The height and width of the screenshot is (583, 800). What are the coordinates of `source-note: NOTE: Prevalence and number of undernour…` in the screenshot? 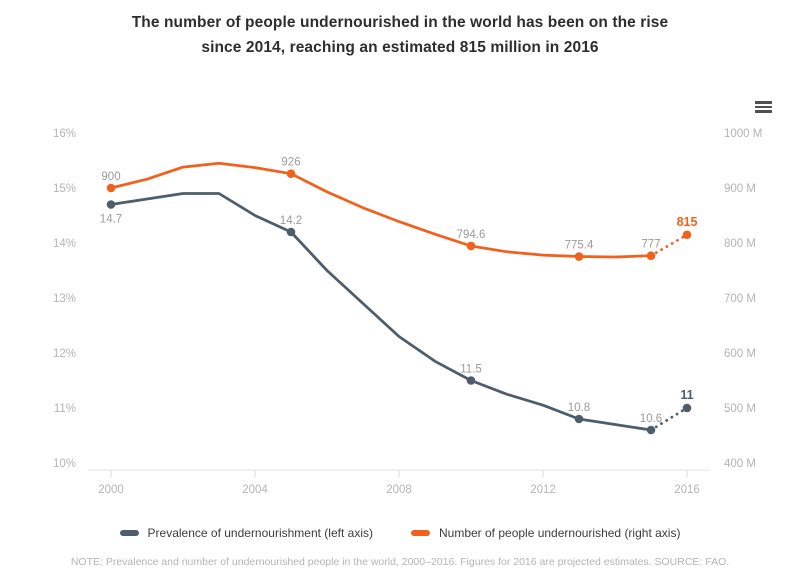 It's located at (400, 562).